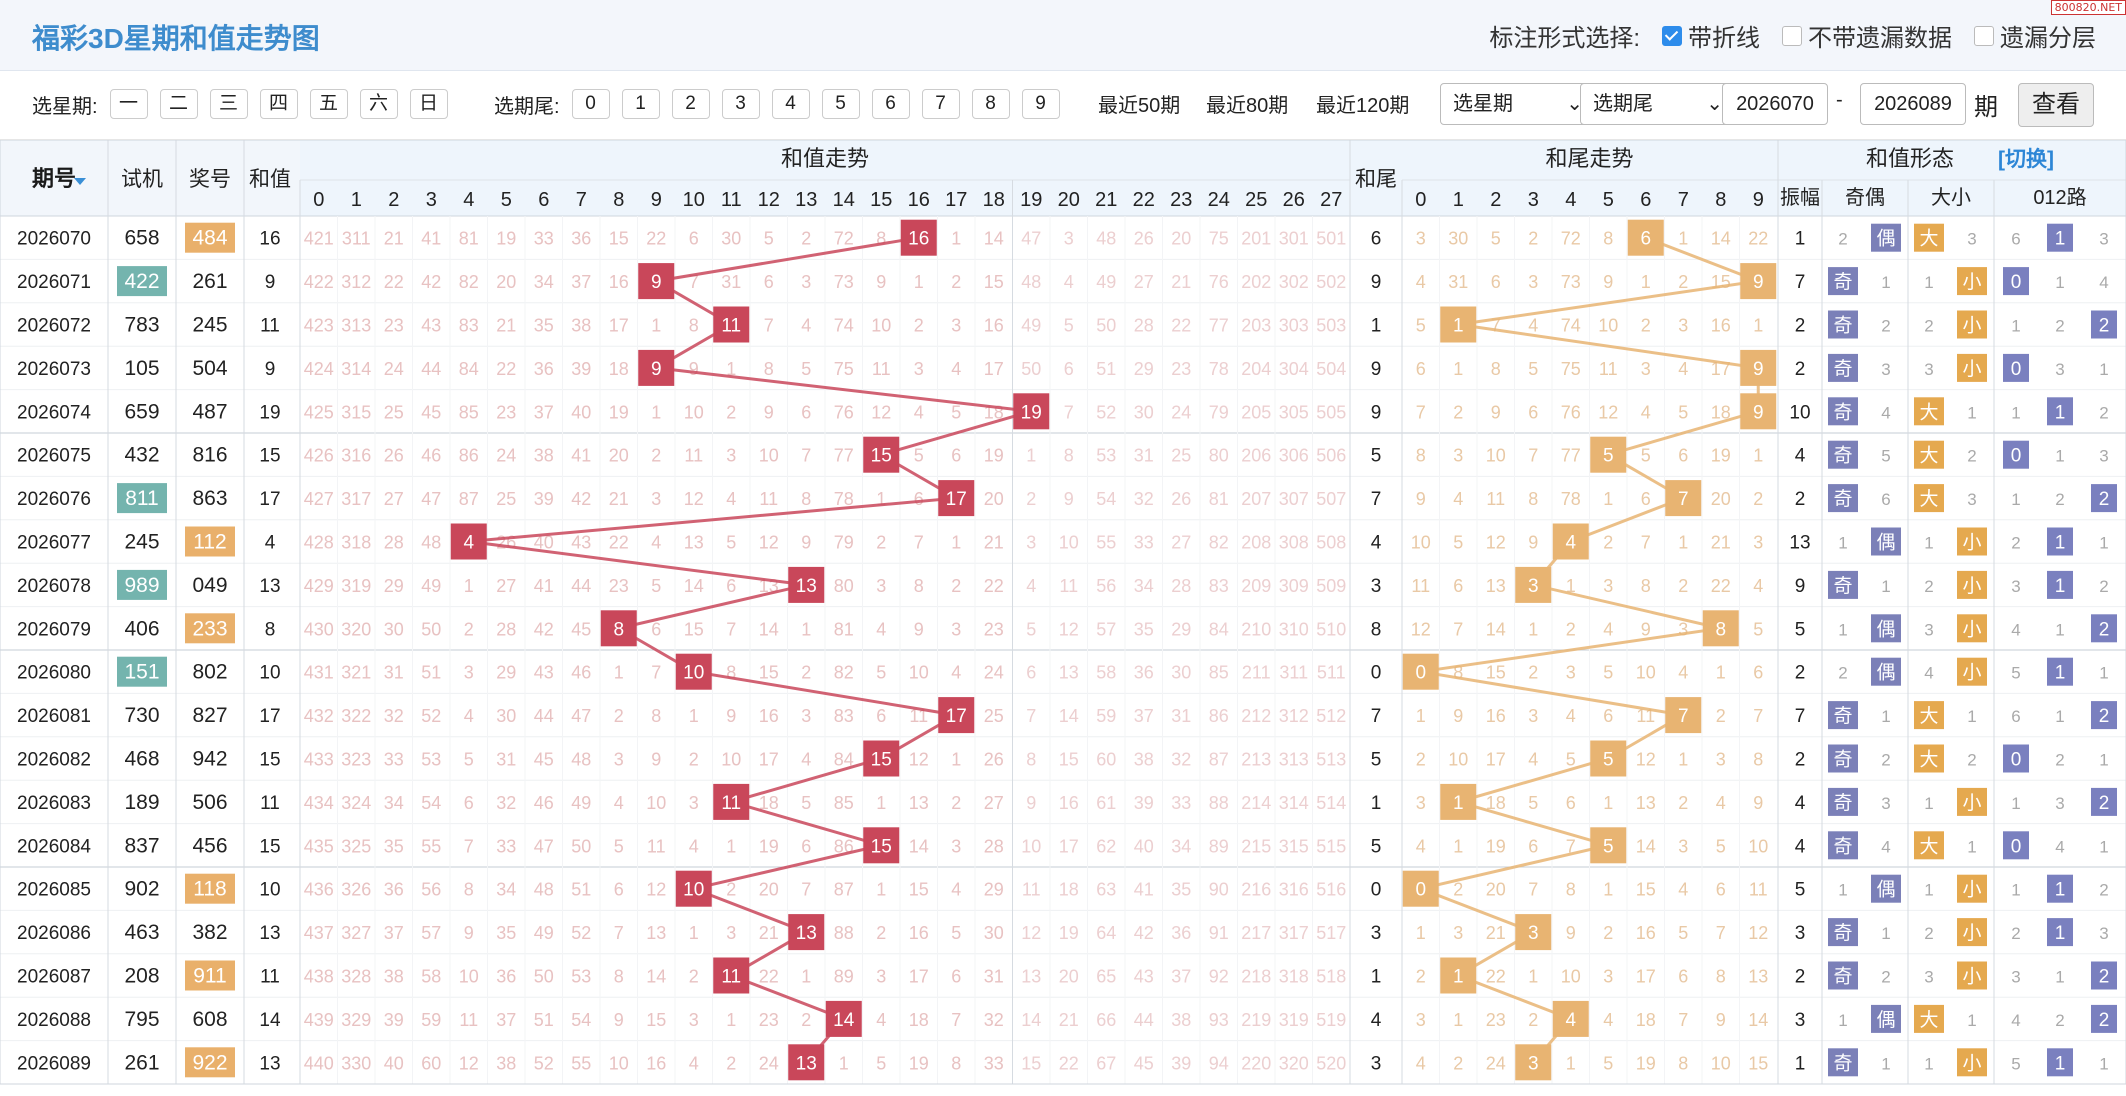 The height and width of the screenshot is (1096, 2126). What do you see at coordinates (2056, 105) in the screenshot?
I see `query-button: 查看` at bounding box center [2056, 105].